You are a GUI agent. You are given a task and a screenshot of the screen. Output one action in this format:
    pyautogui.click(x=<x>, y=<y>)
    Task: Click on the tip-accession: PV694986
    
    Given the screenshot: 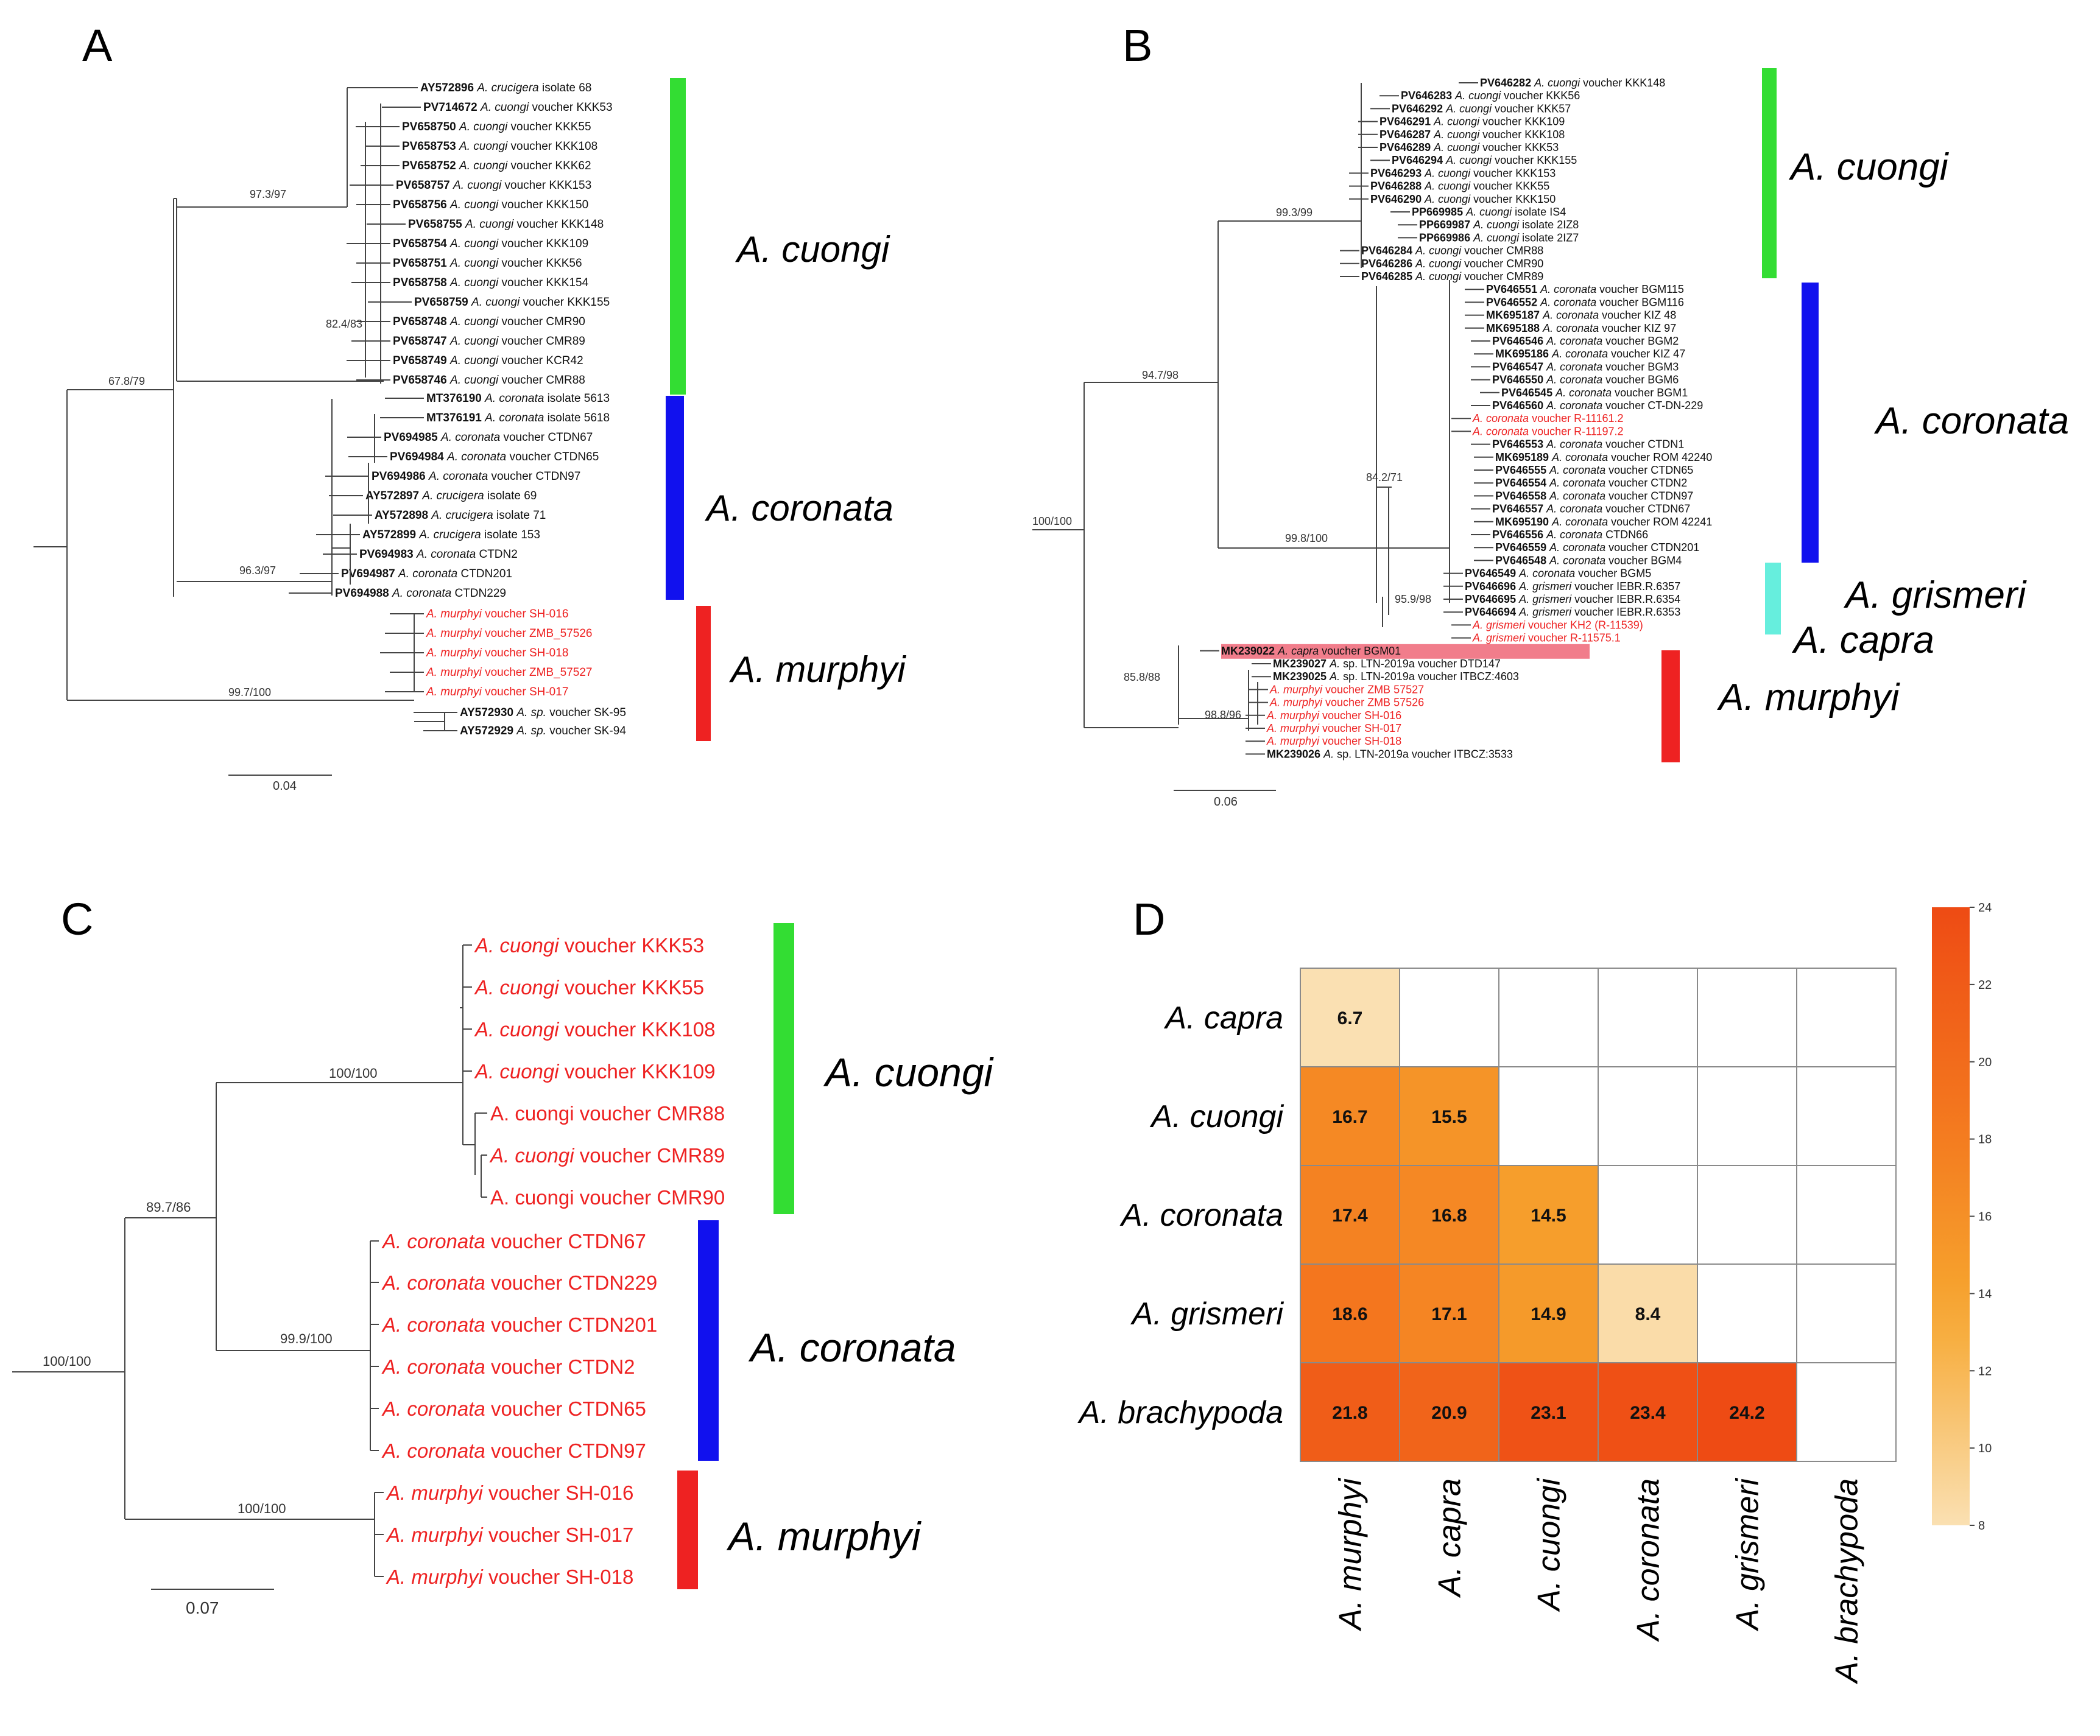 What is the action you would take?
    pyautogui.click(x=399, y=476)
    